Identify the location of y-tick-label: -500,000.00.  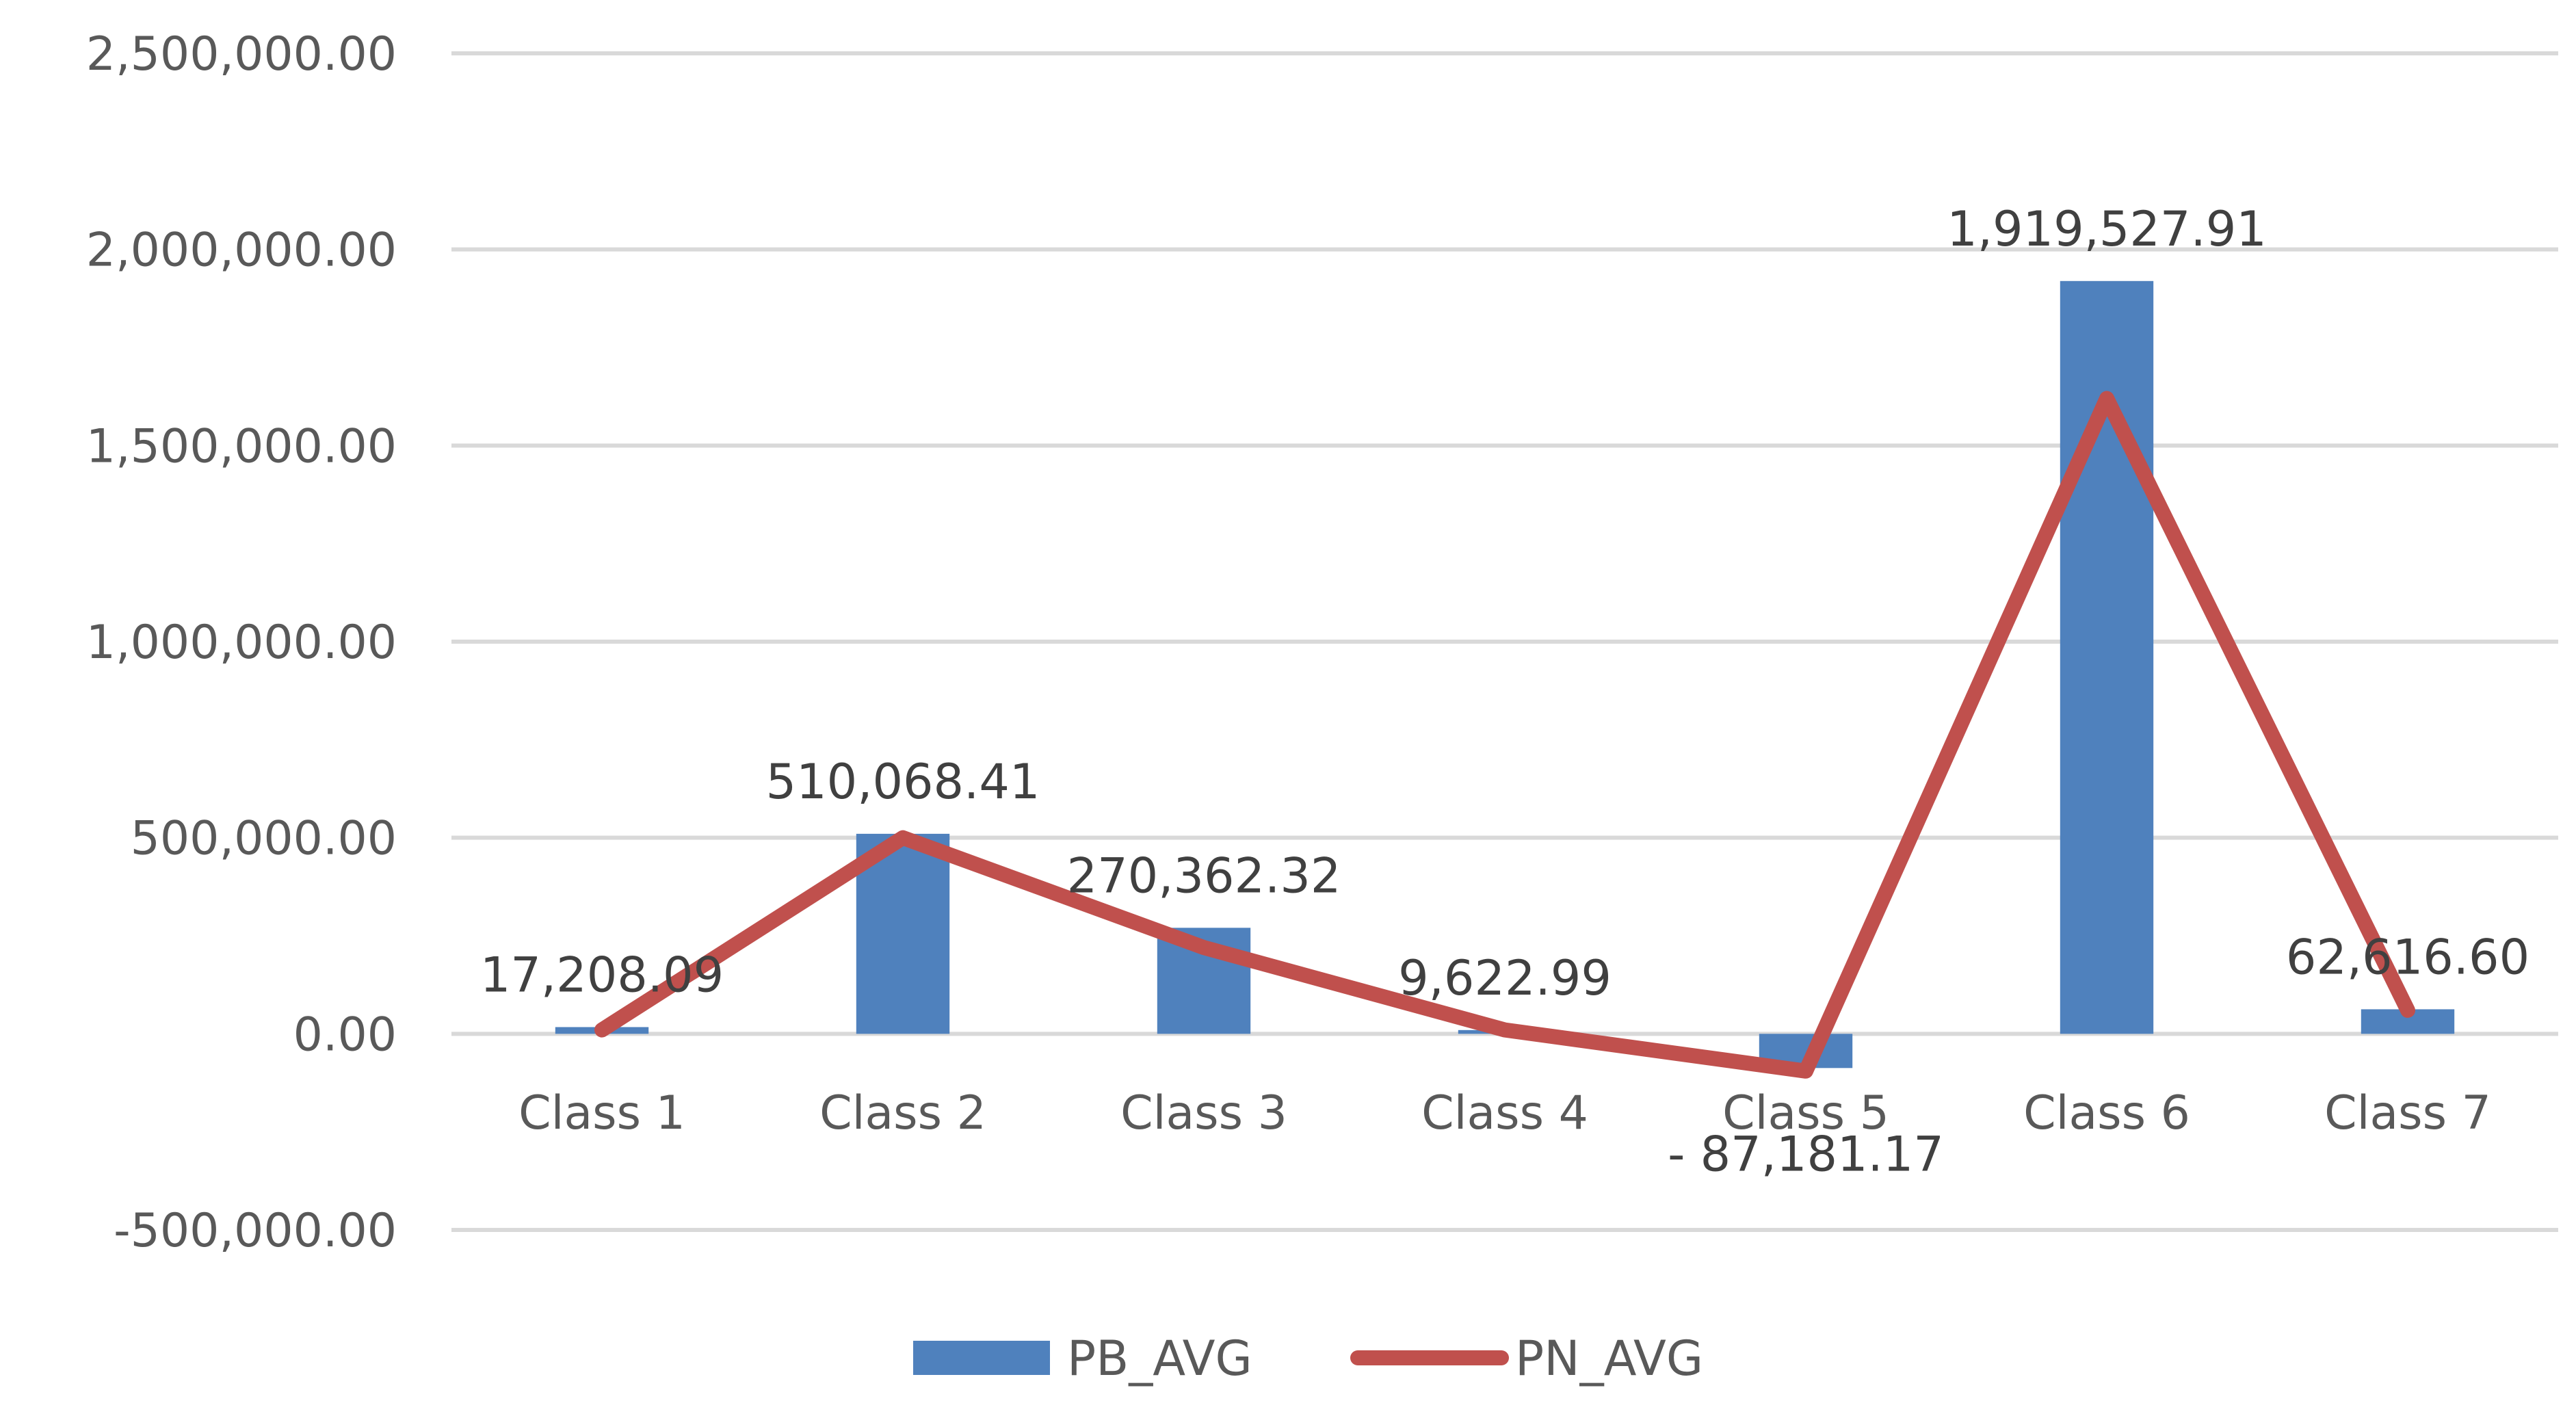
(255, 1231).